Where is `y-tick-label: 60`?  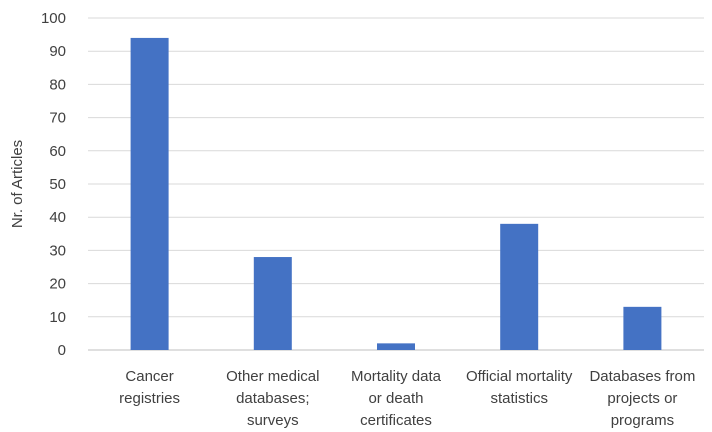
y-tick-label: 60 is located at coordinates (57, 151).